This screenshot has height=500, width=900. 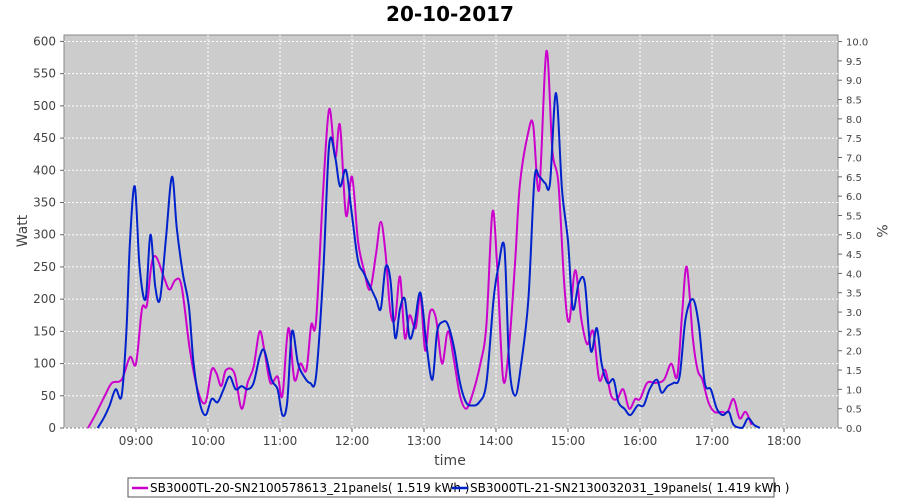 I want to click on y-axis-label: Watt, so click(x=23, y=230).